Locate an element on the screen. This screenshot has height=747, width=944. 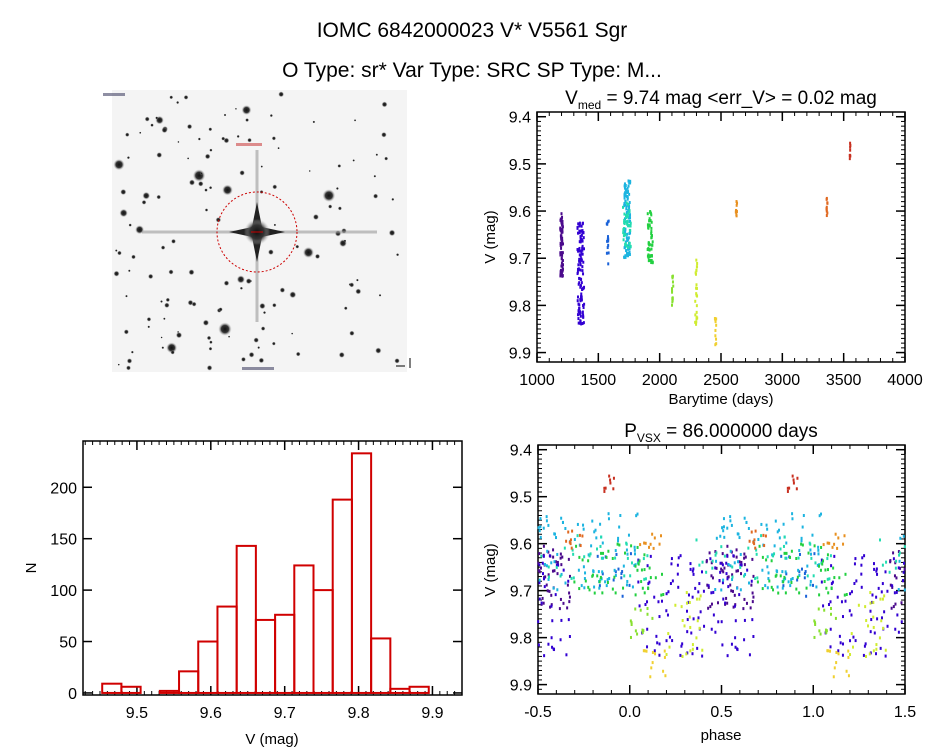
ph-xtick-label: 0.5 is located at coordinates (721, 712).